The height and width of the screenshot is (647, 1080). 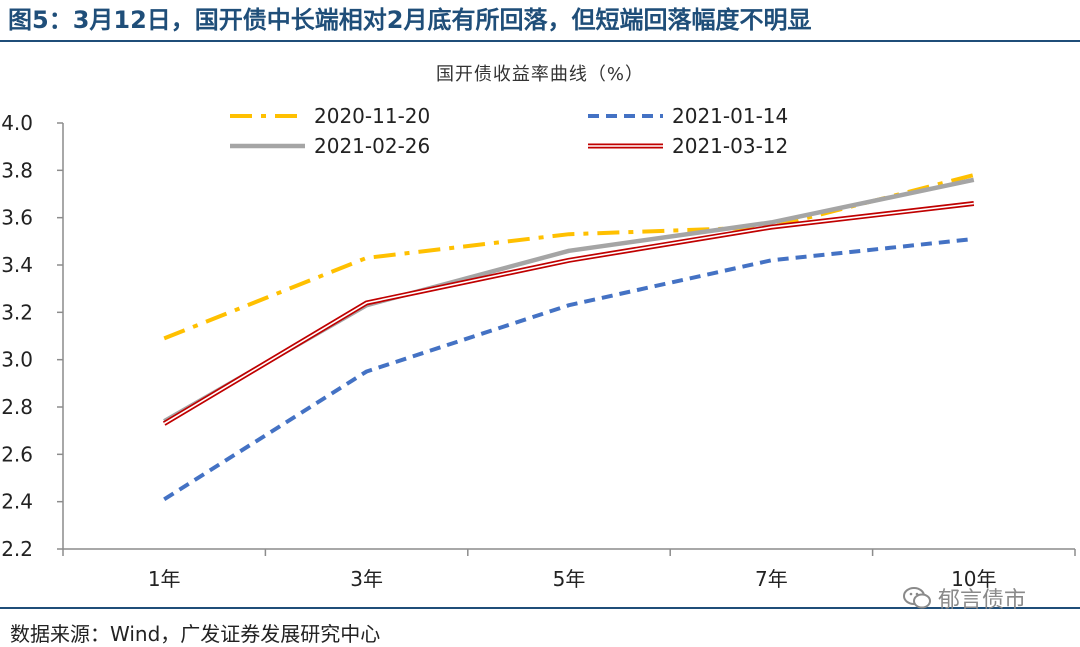 I want to click on y-tick-label: 2.8, so click(x=17, y=407).